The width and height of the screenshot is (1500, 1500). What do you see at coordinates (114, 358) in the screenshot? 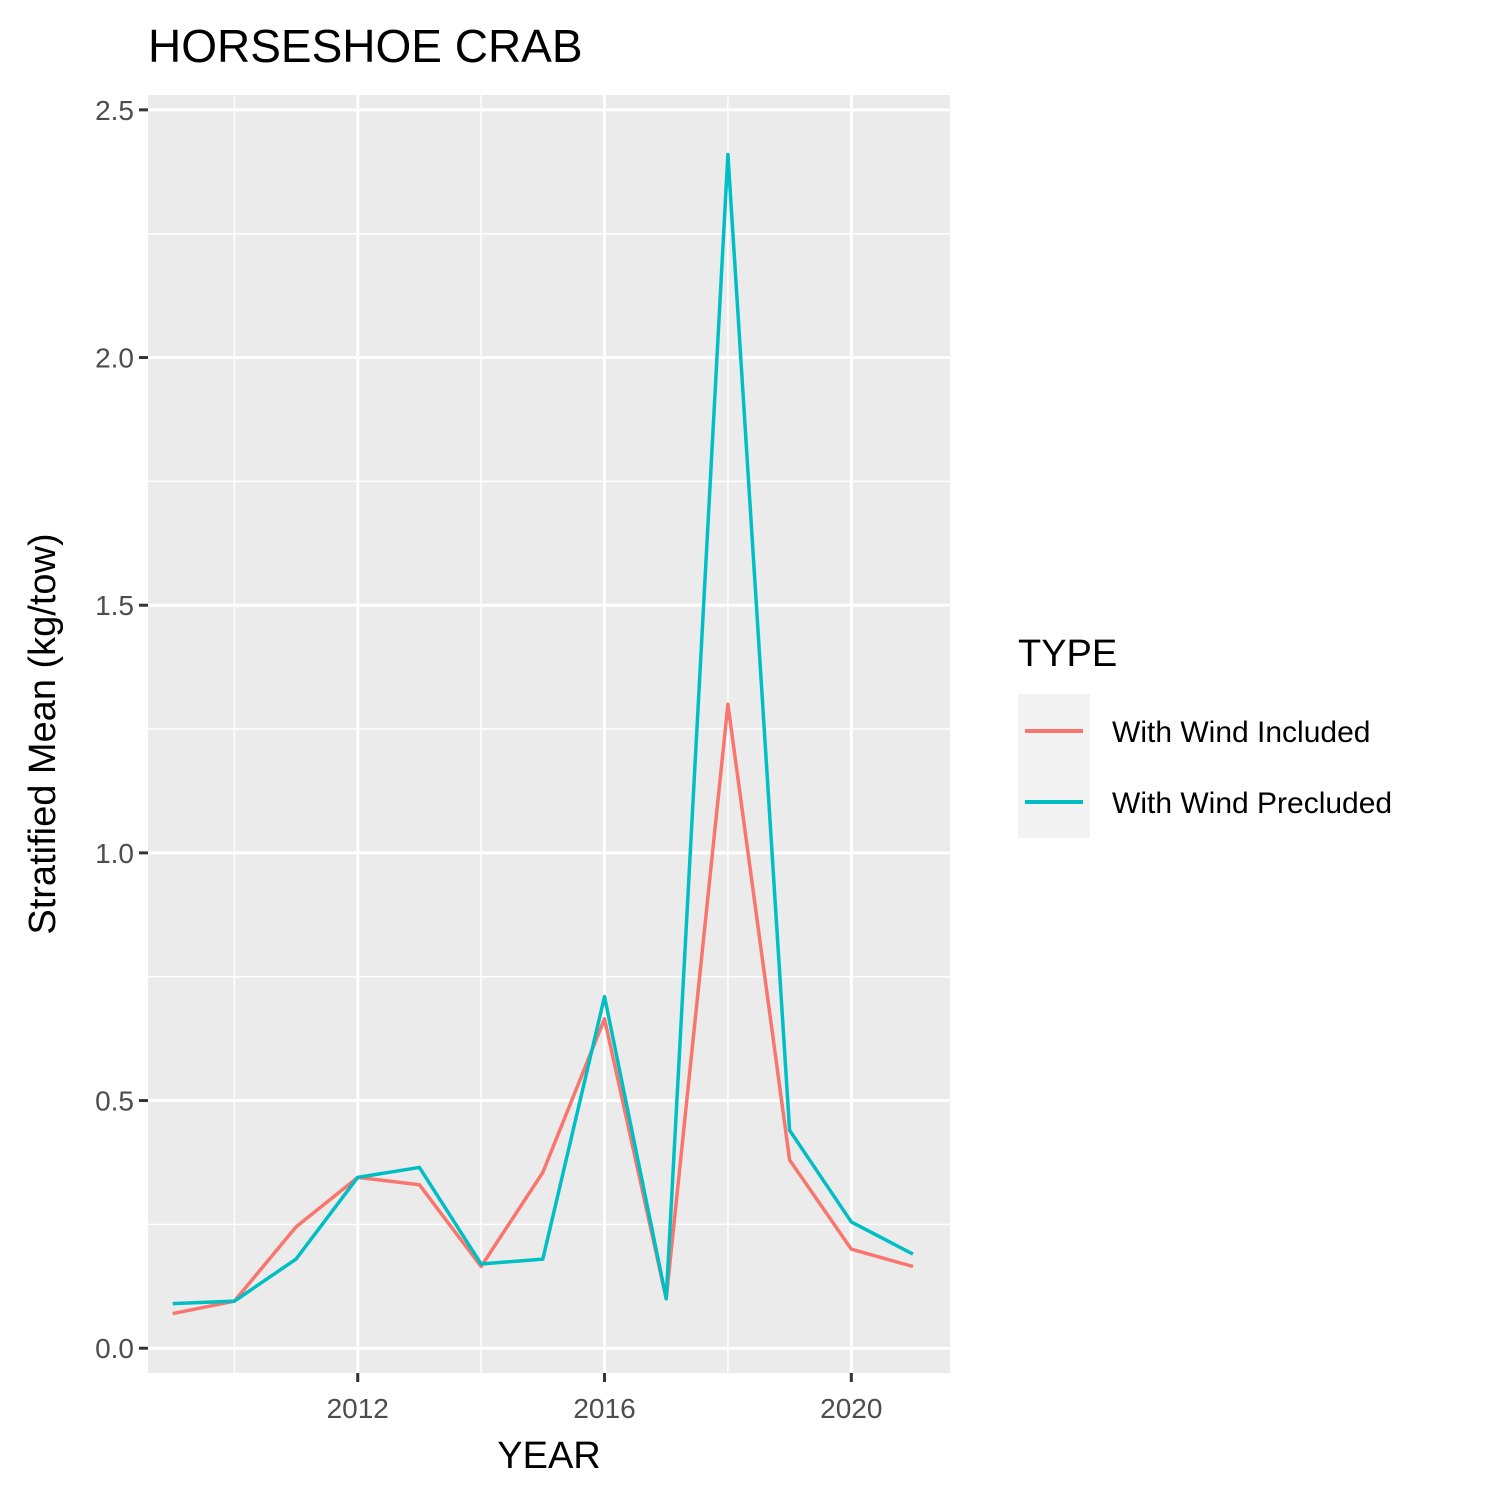
I see `y-tick-label: 2.0` at bounding box center [114, 358].